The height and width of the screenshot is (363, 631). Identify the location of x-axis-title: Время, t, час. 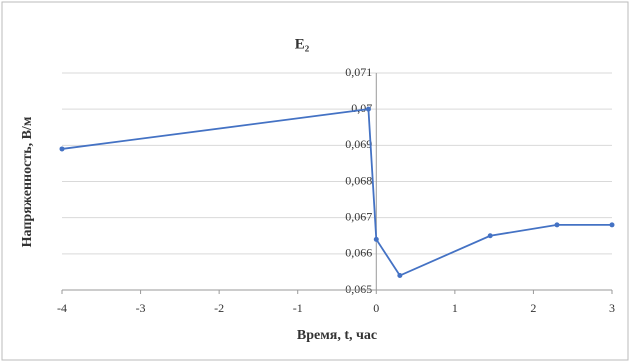
(337, 335).